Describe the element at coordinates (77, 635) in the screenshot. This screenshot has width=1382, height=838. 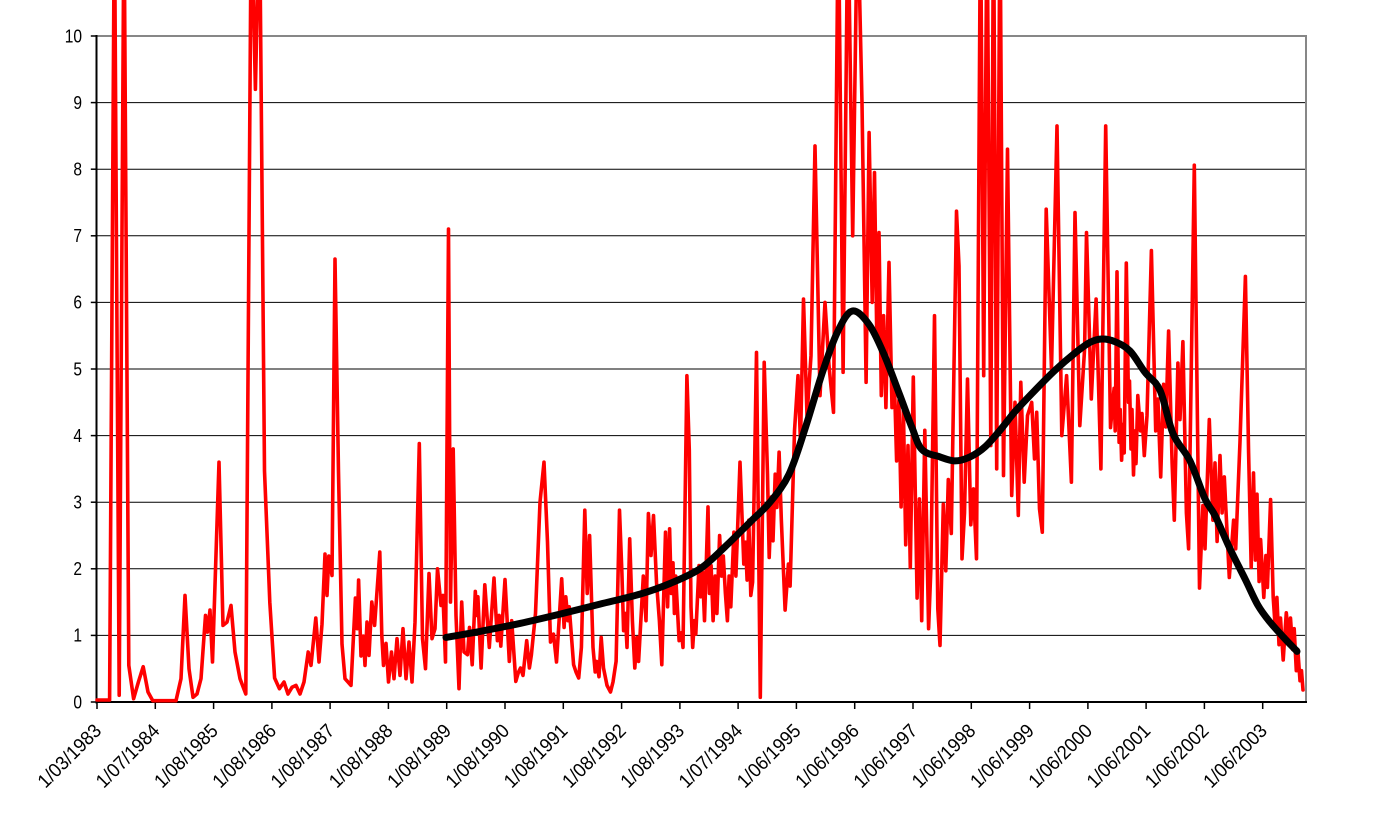
I see `svg-text: 1` at that location.